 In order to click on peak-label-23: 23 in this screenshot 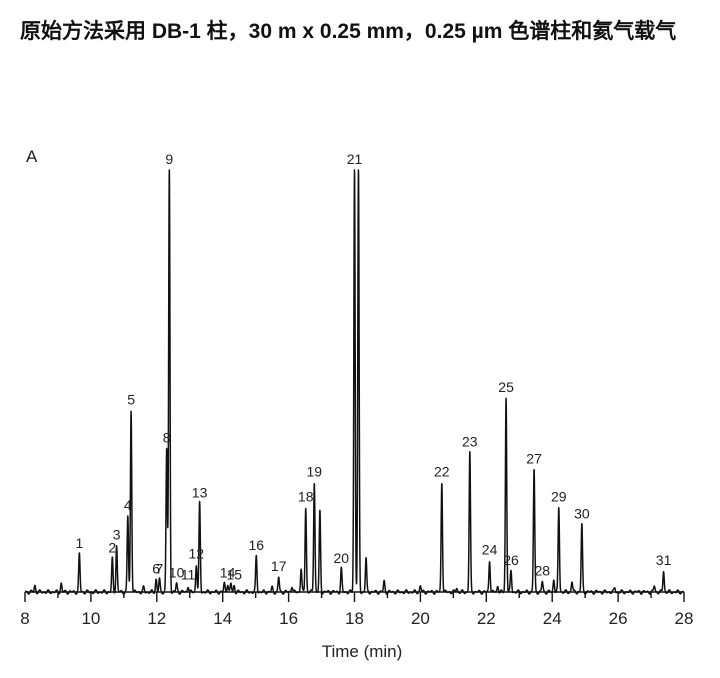, I will do `click(470, 442)`.